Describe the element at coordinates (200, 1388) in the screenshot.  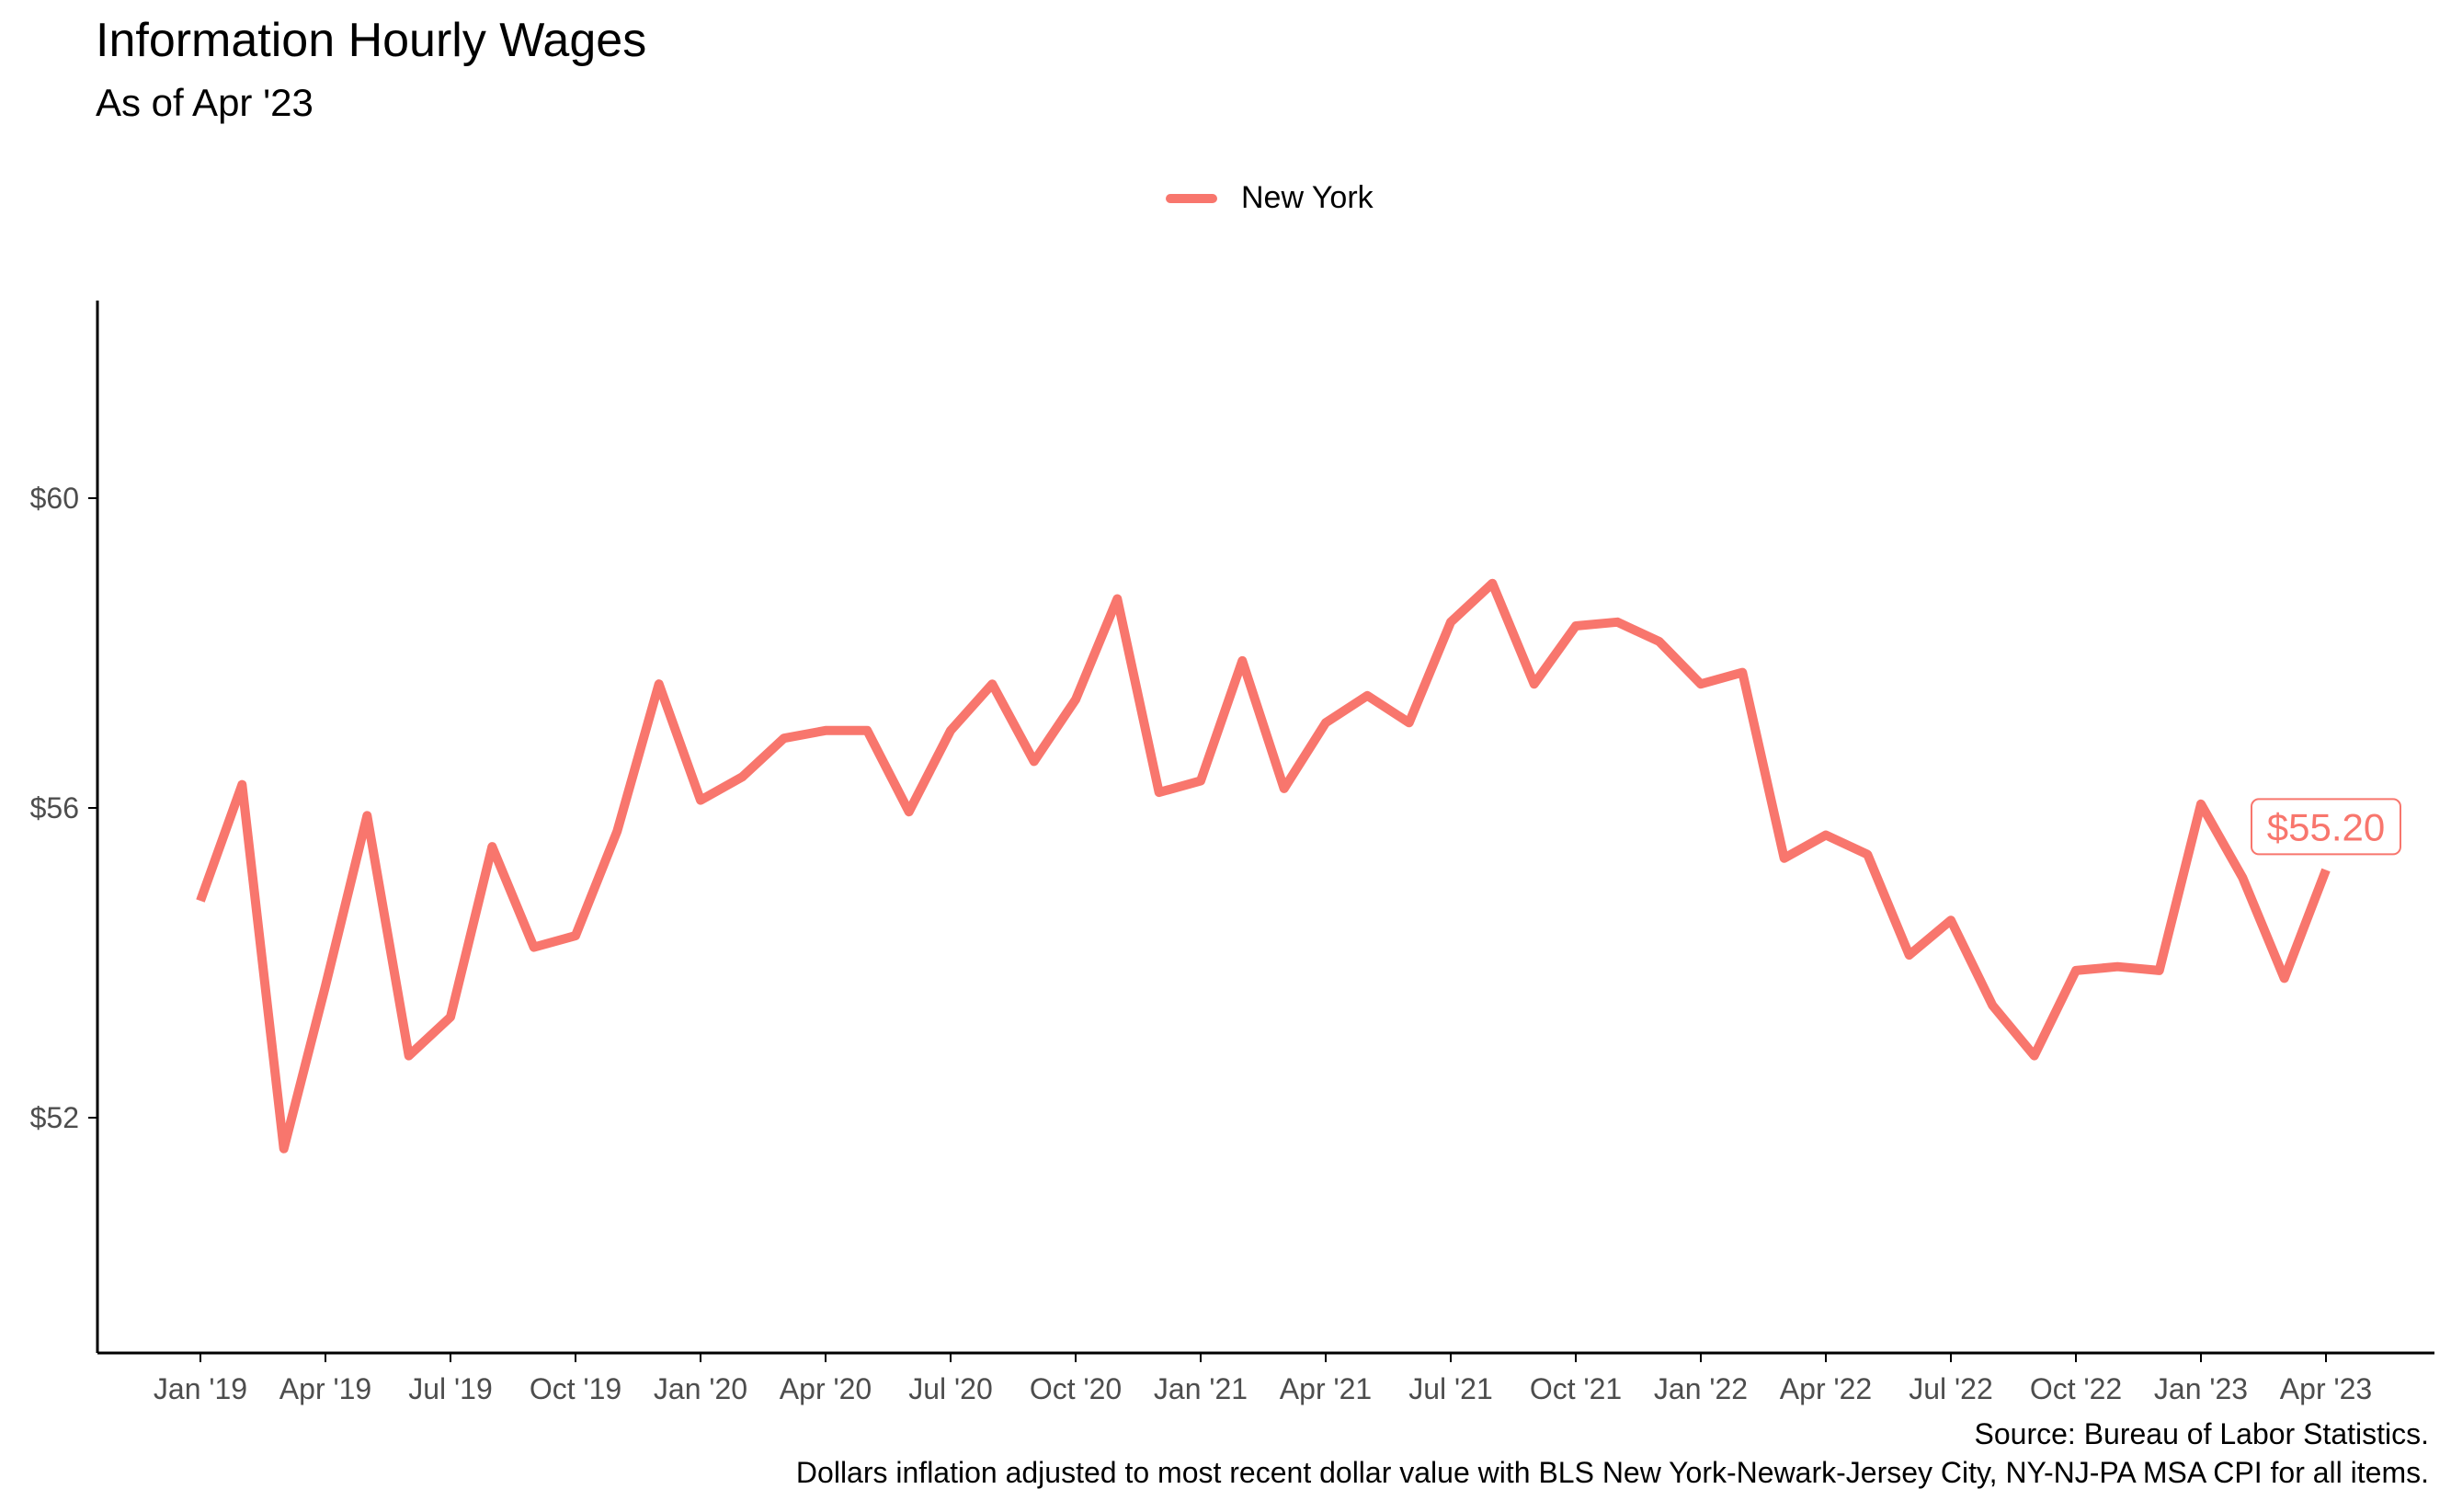
I see `x-tick-label: Jan '19` at that location.